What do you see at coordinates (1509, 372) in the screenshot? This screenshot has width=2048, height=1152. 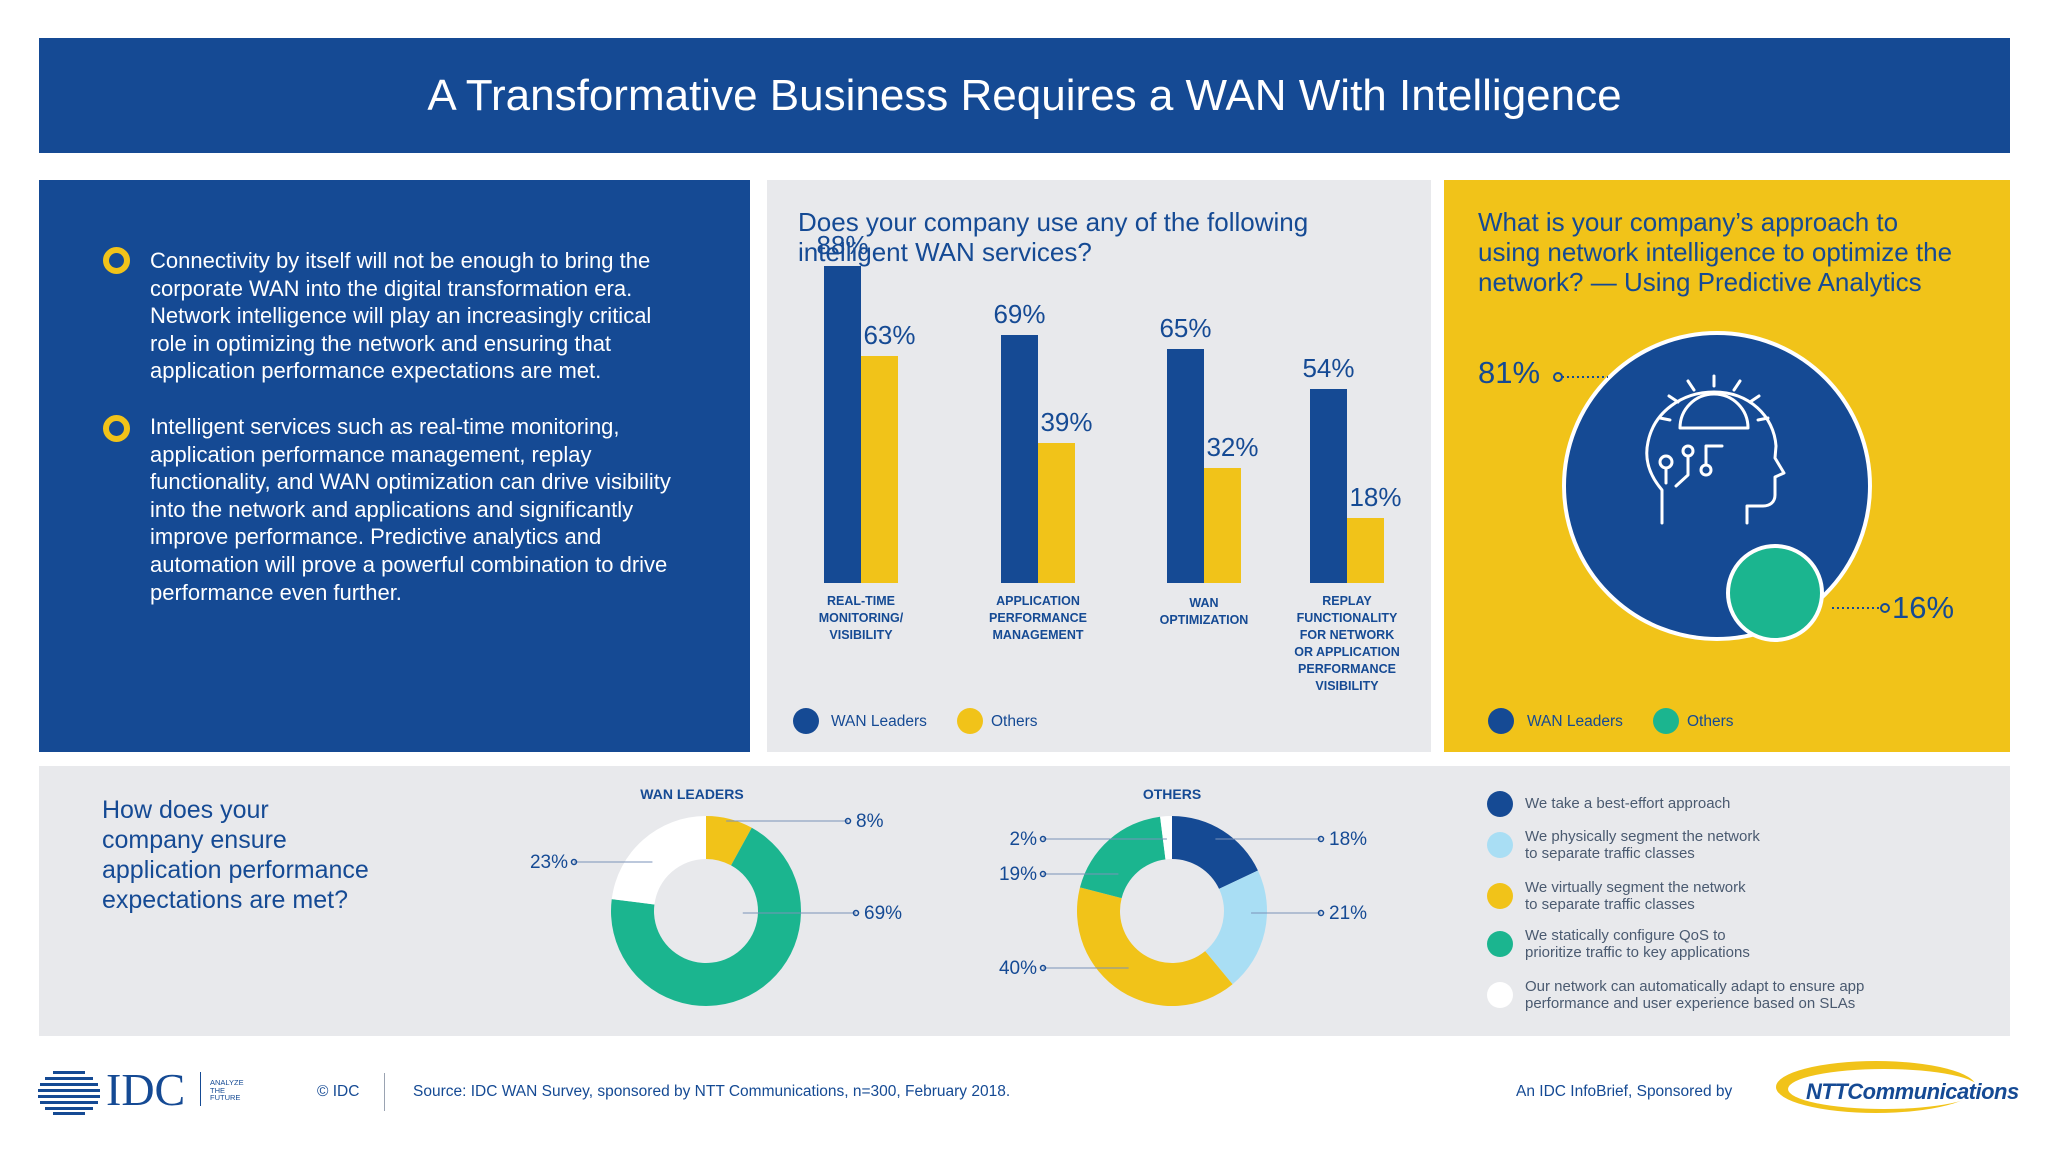 I see `value-label-wan-leaders: 81%` at bounding box center [1509, 372].